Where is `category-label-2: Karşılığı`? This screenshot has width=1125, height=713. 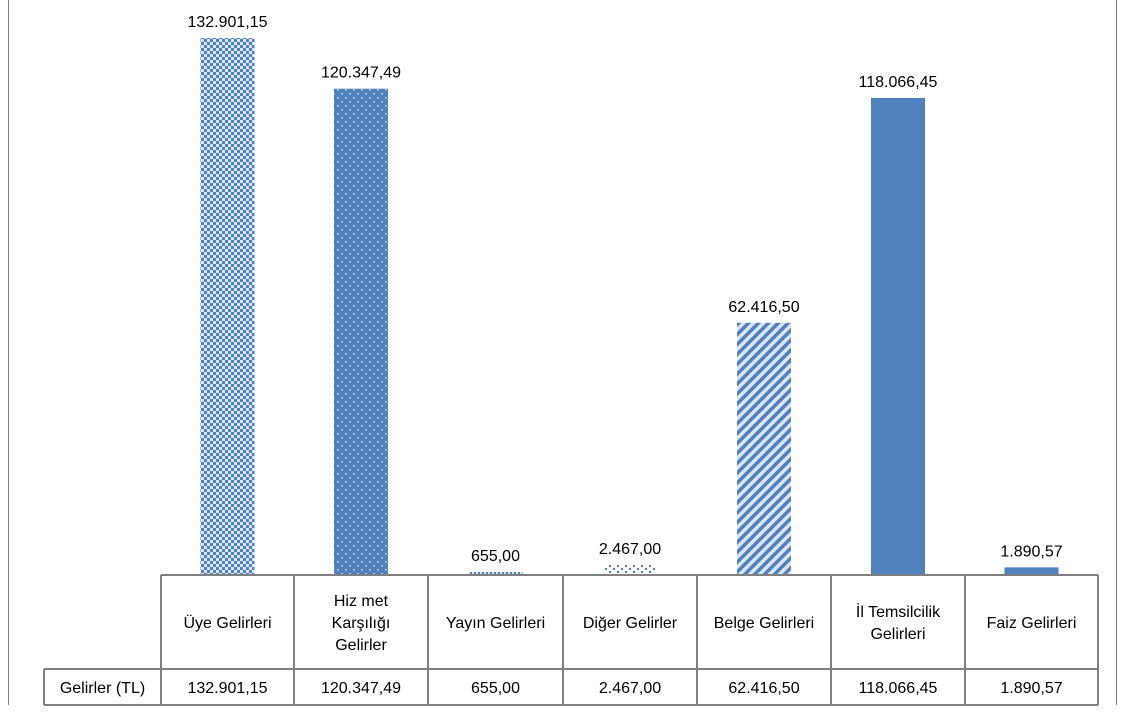
category-label-2: Karşılığı is located at coordinates (361, 623).